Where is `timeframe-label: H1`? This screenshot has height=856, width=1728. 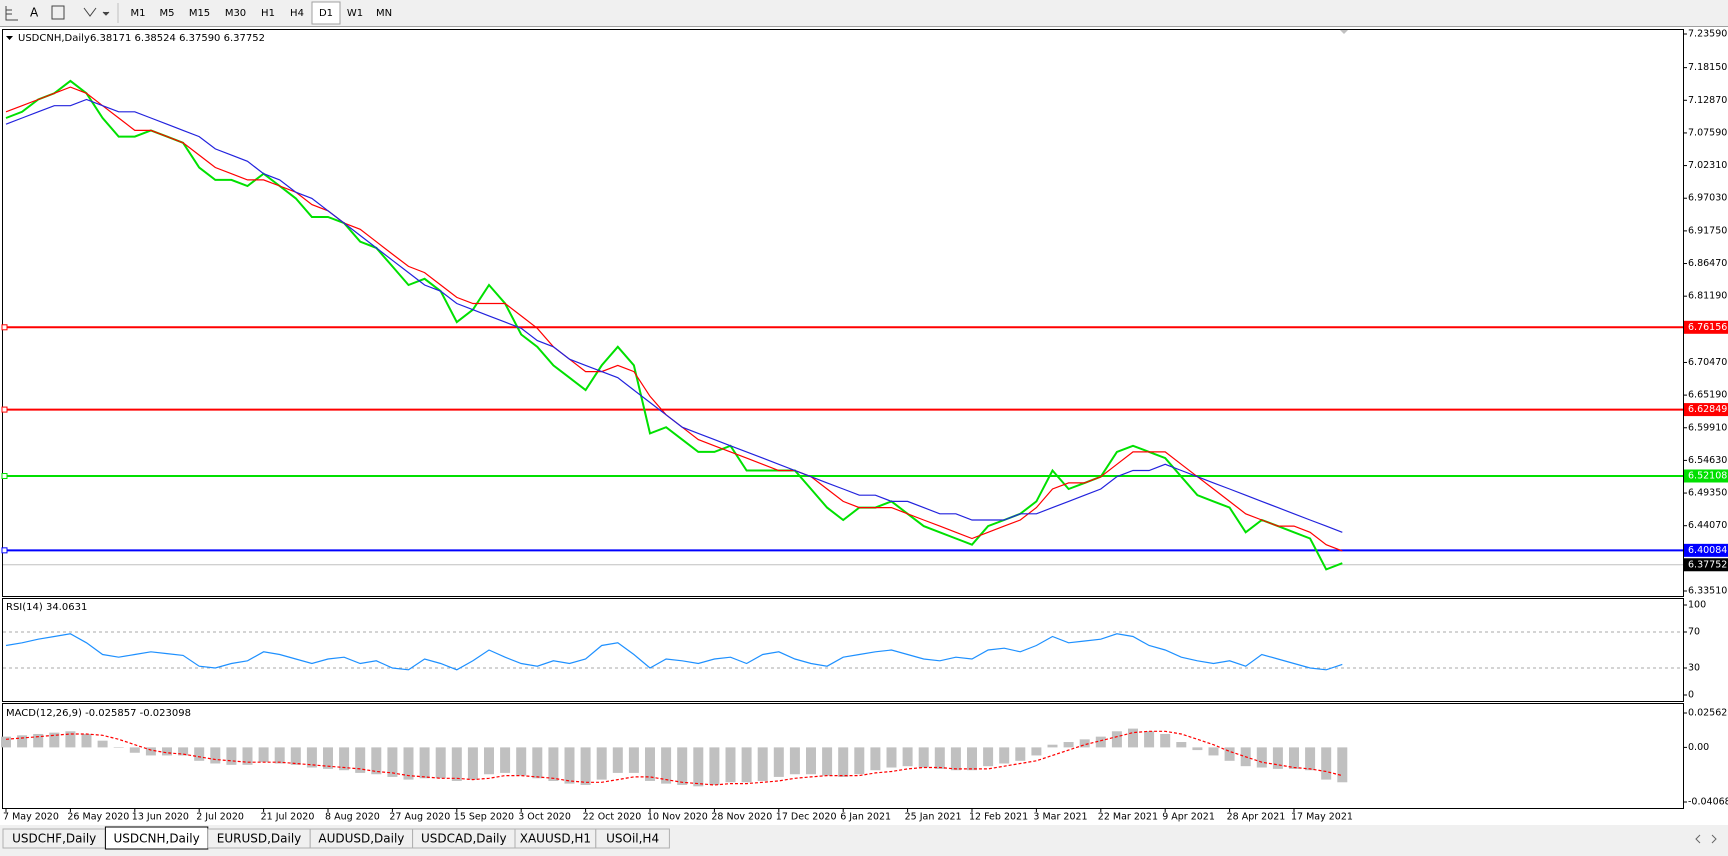
timeframe-label: H1 is located at coordinates (268, 13).